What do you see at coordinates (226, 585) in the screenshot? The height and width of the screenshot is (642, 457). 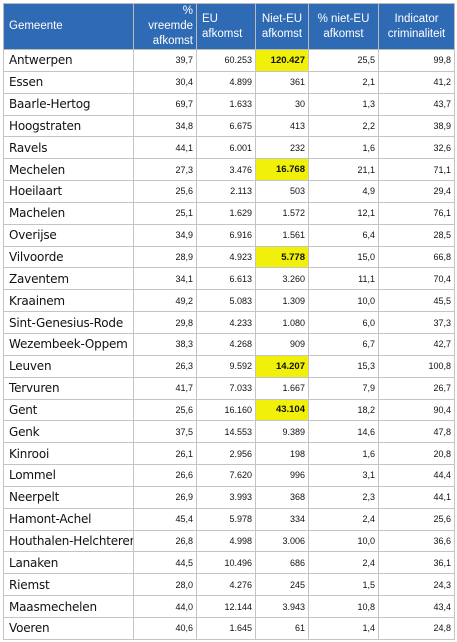 I see `cell-eu-afkomst: 4.276` at bounding box center [226, 585].